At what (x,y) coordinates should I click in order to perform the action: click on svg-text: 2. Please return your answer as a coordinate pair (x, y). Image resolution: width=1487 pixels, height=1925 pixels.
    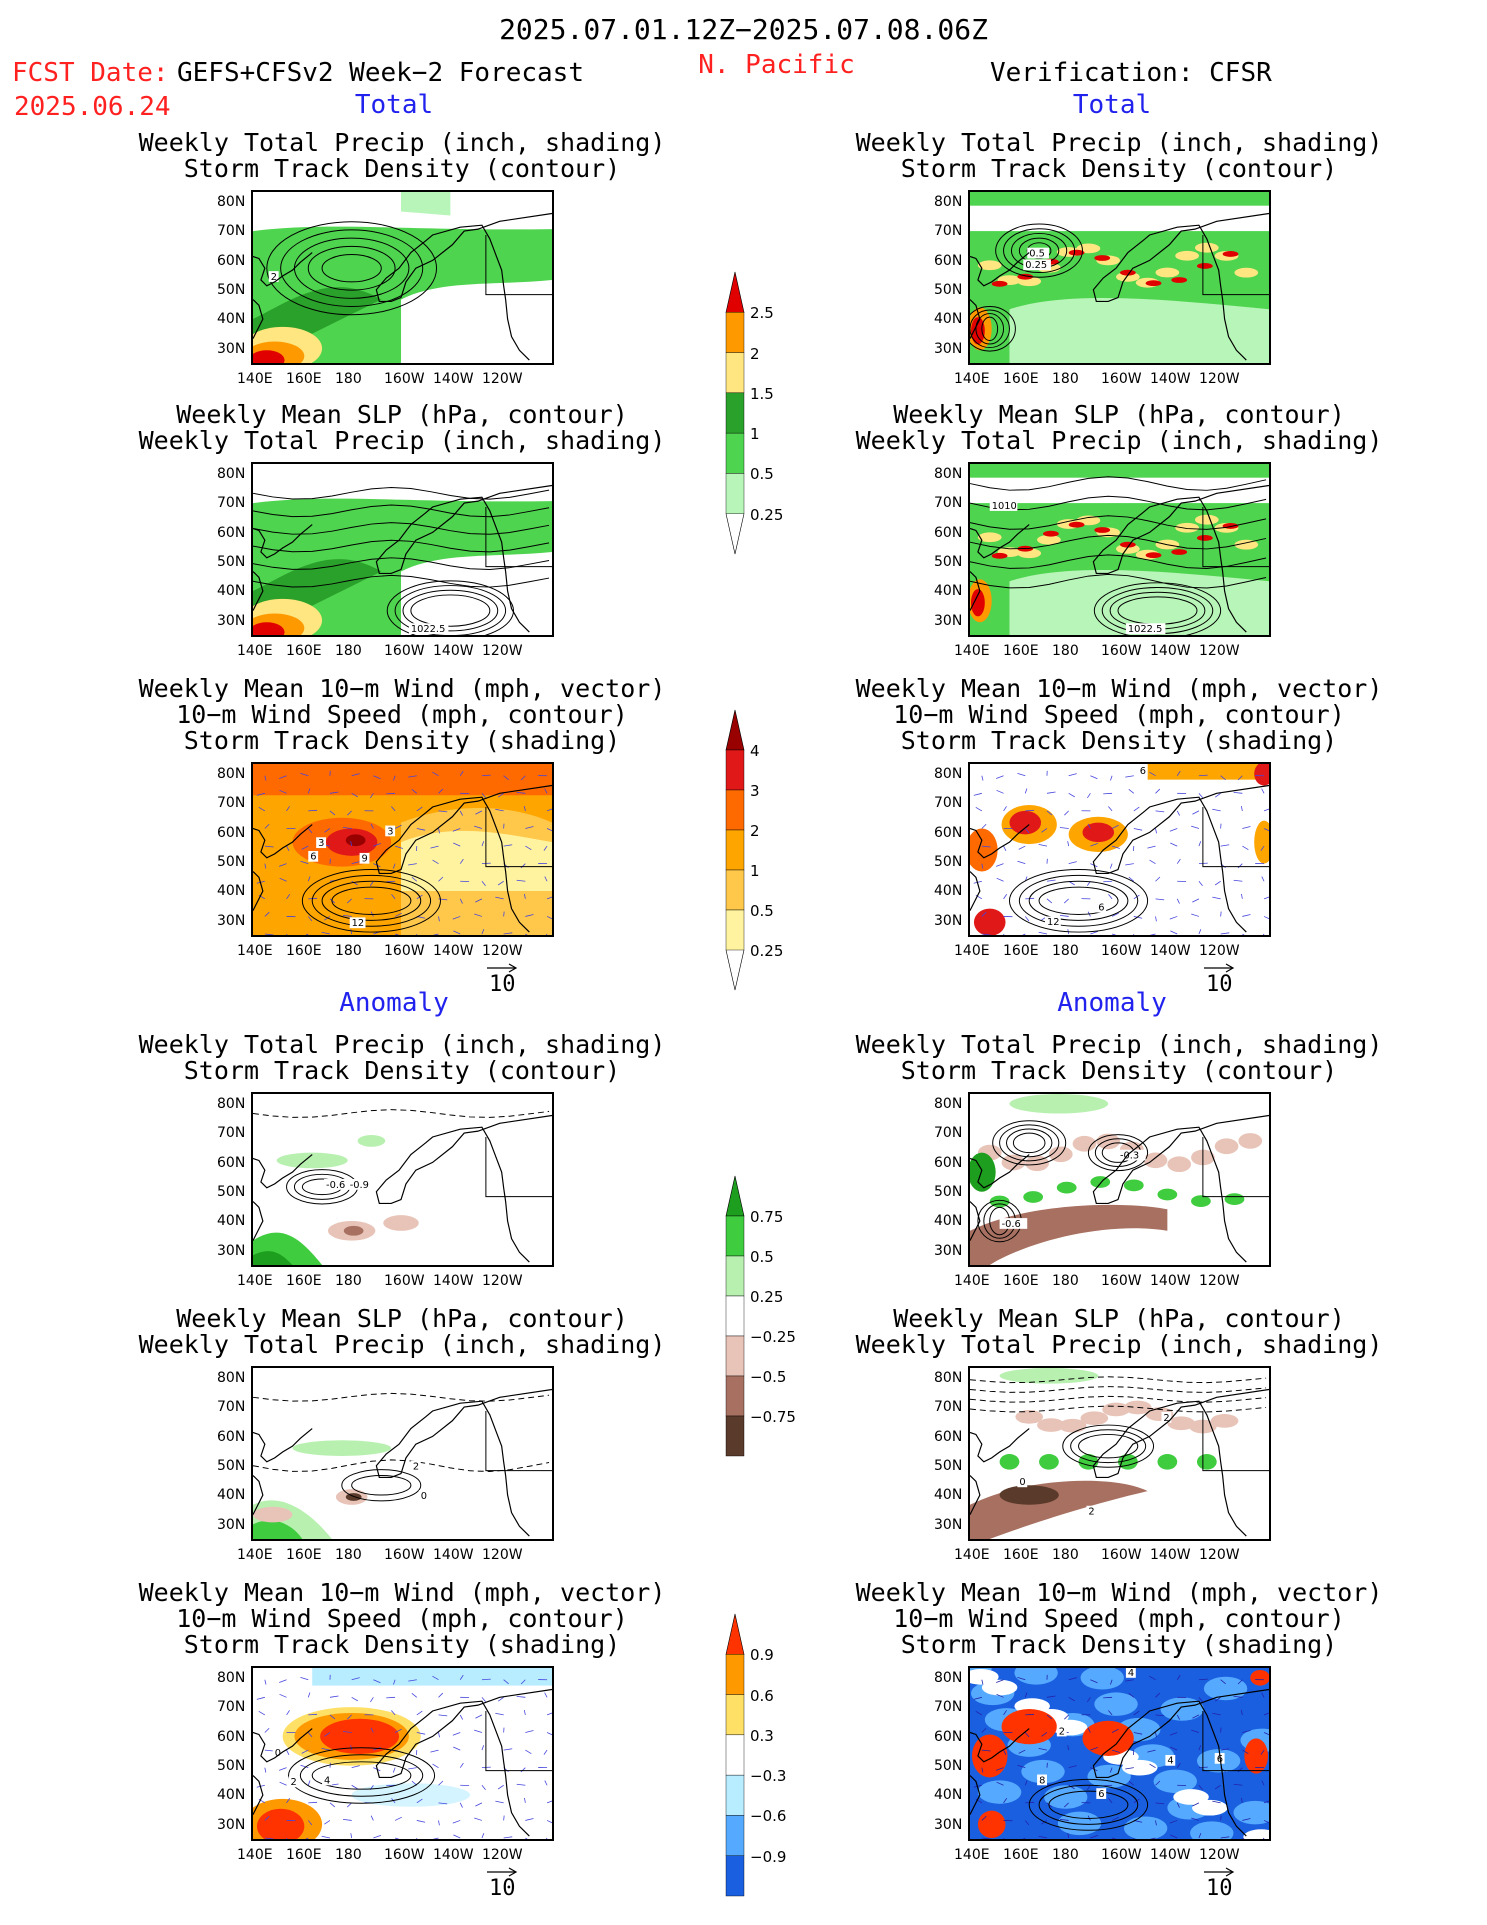
    Looking at the image, I should click on (1091, 1512).